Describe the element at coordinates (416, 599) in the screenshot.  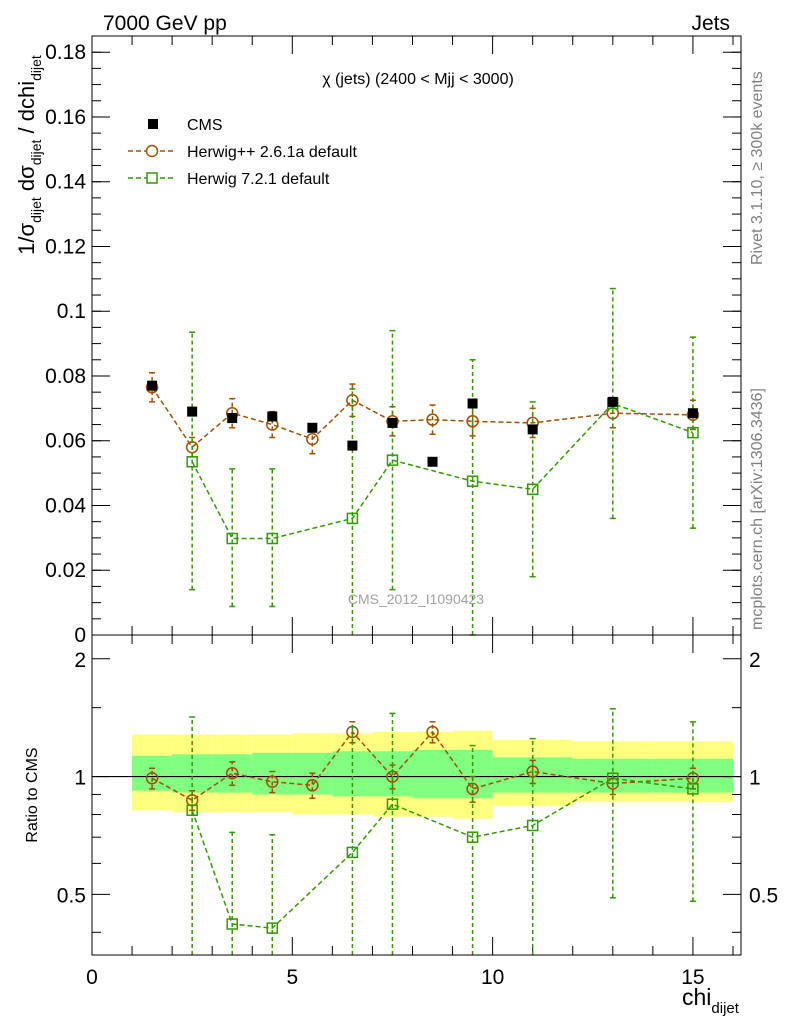
I see `watermark: CMS_2012_I1090423` at that location.